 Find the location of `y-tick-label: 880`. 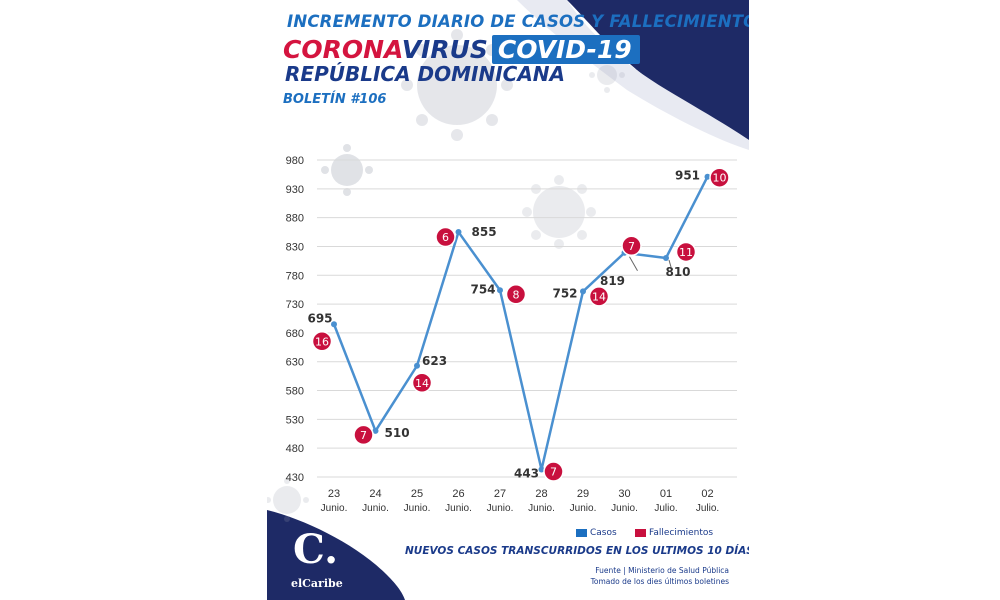

y-tick-label: 880 is located at coordinates (295, 219).